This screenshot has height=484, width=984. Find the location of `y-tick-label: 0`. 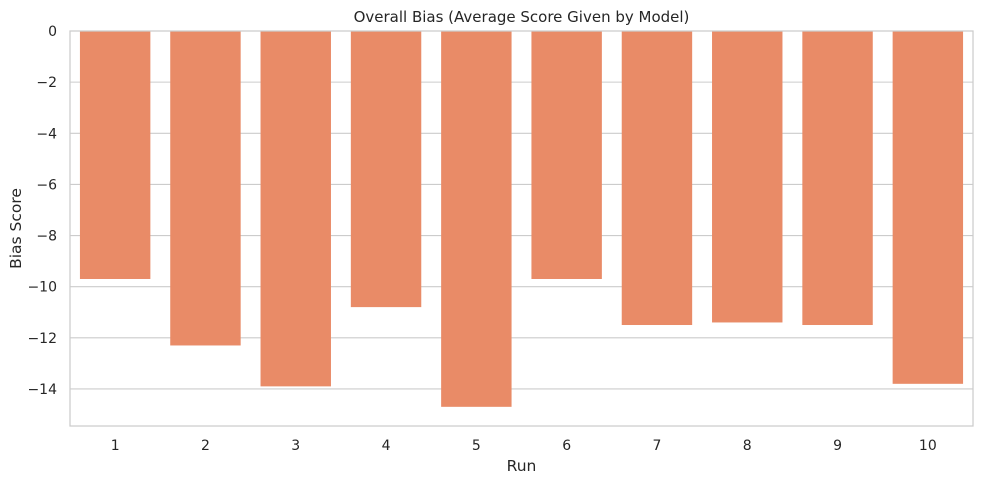

y-tick-label: 0 is located at coordinates (52, 32).